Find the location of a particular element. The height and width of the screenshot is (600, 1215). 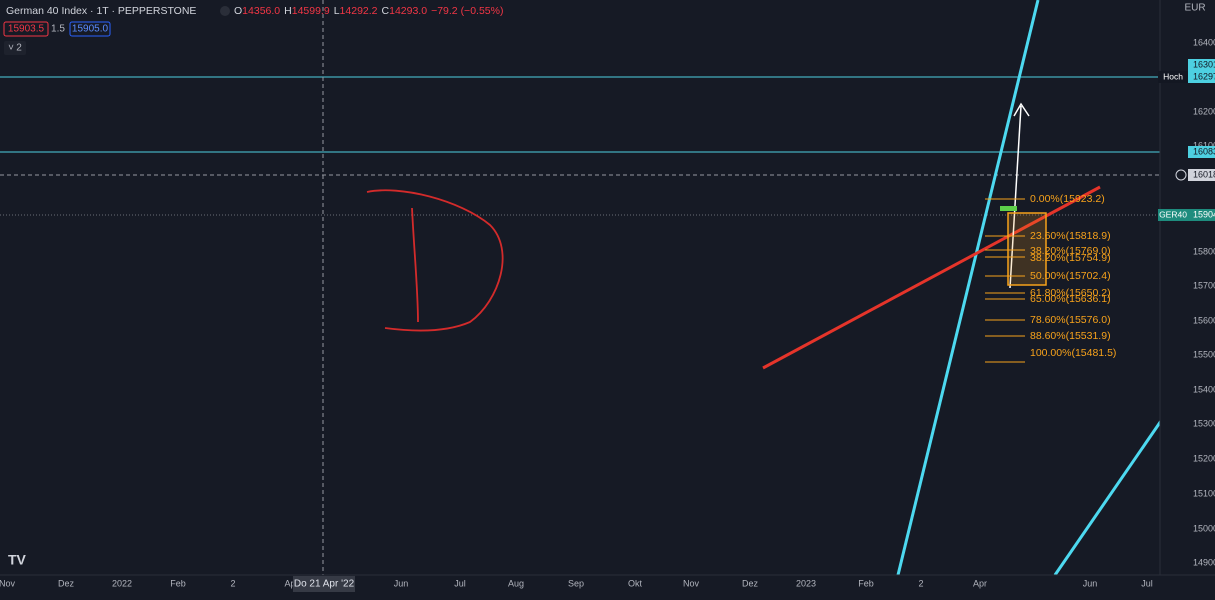

fib-label: 88.60%(15531.9) is located at coordinates (1070, 336).